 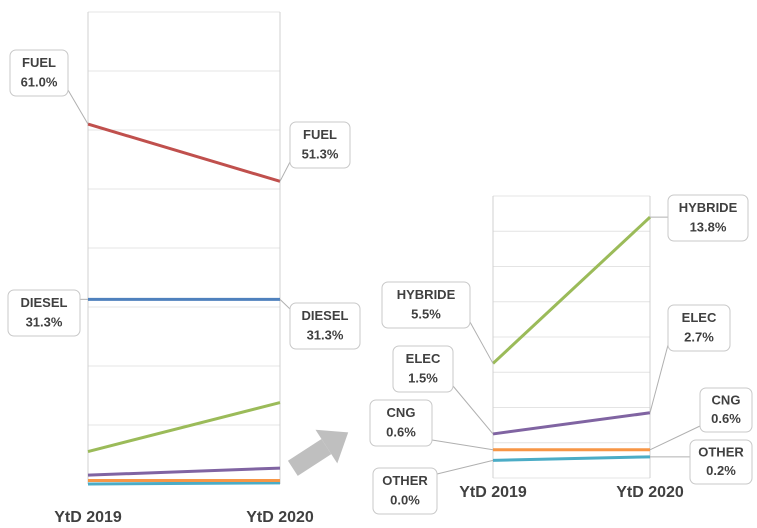 I want to click on data-label: 1.5%, so click(x=423, y=378).